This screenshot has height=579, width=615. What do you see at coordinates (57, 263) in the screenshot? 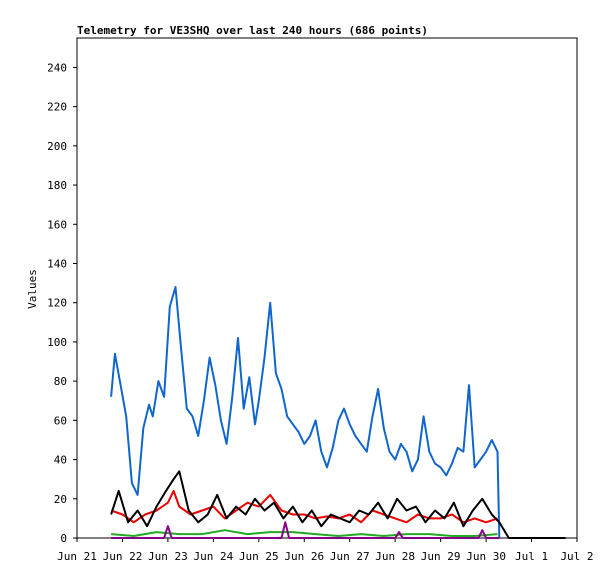
I see `y-tick-label: 140` at bounding box center [57, 263].